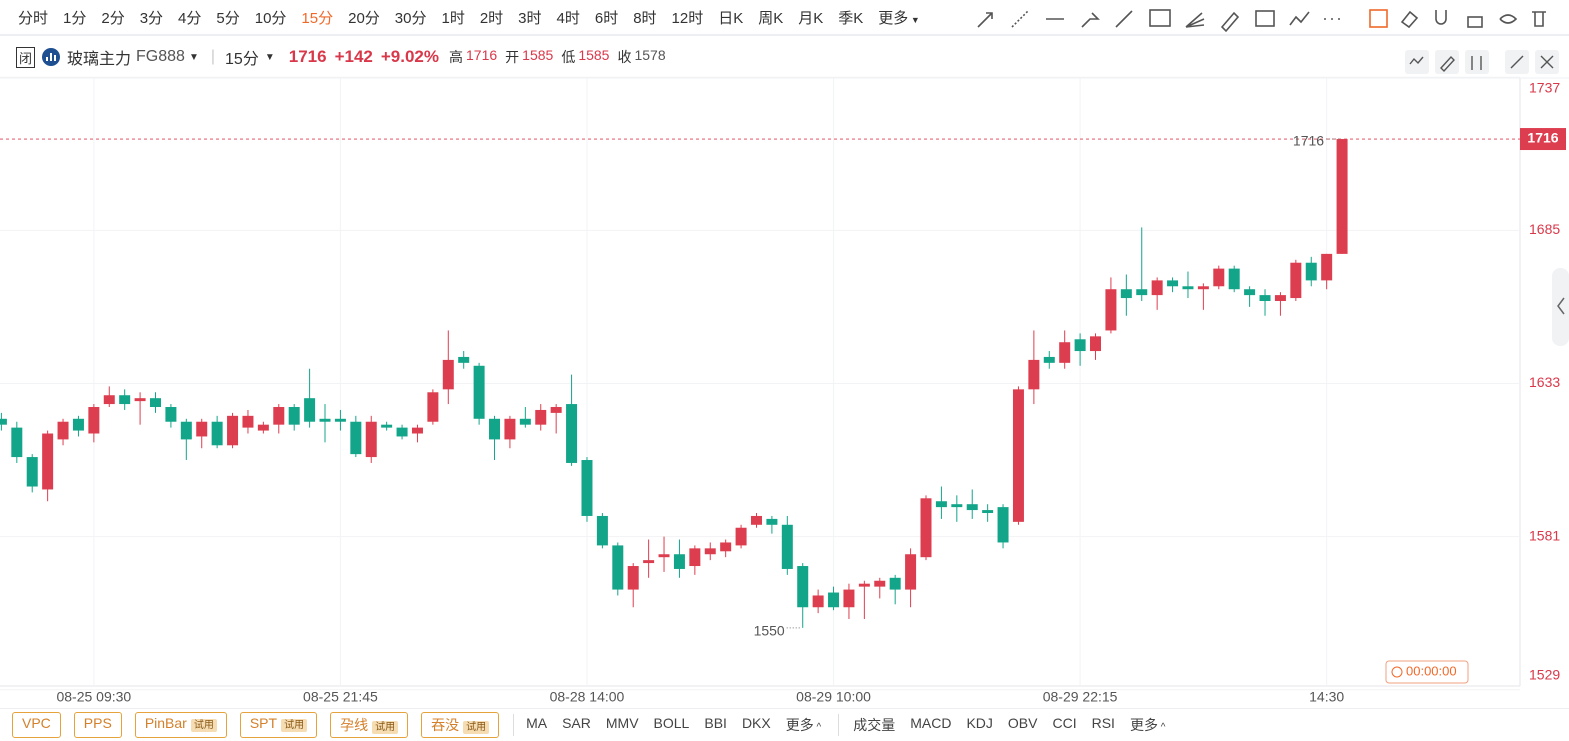  I want to click on side-handle-arrow, so click(1561, 306).